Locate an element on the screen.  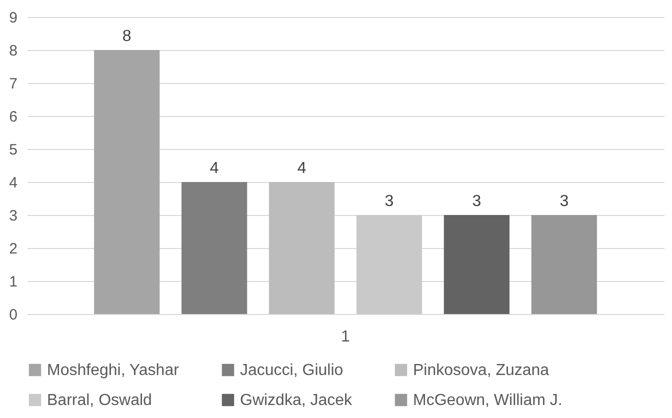
y-tick-label: 2 is located at coordinates (13, 249).